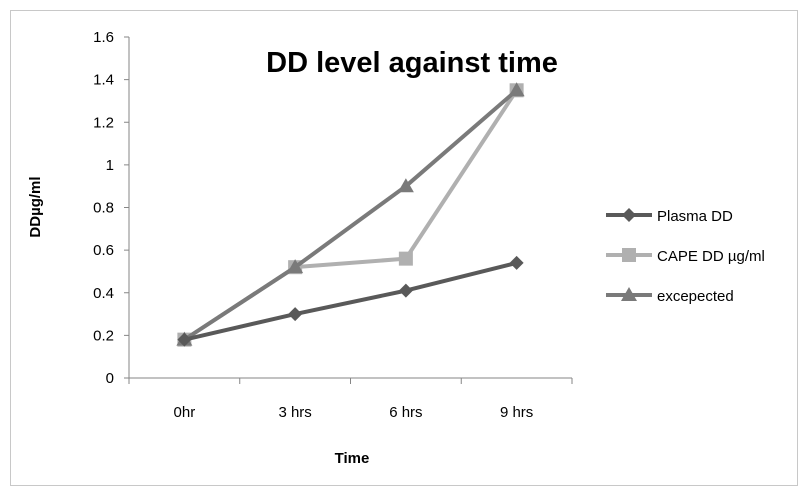  What do you see at coordinates (103, 293) in the screenshot?
I see `y-tick-label: 0.4` at bounding box center [103, 293].